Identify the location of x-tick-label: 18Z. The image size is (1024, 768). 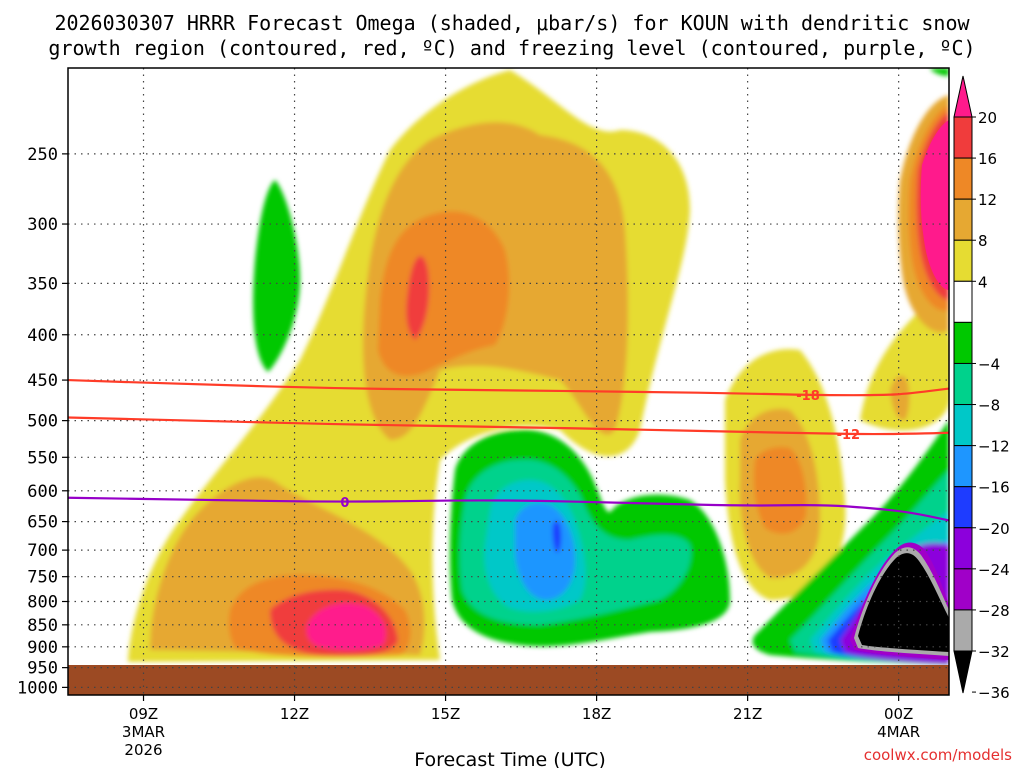
(596, 714).